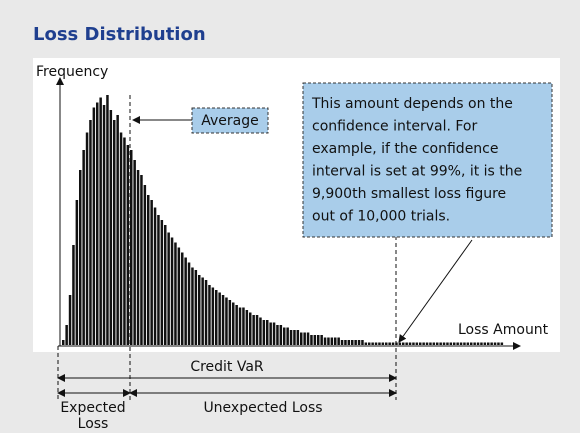  What do you see at coordinates (503, 330) in the screenshot?
I see `x-axis-label: Loss Amount` at bounding box center [503, 330].